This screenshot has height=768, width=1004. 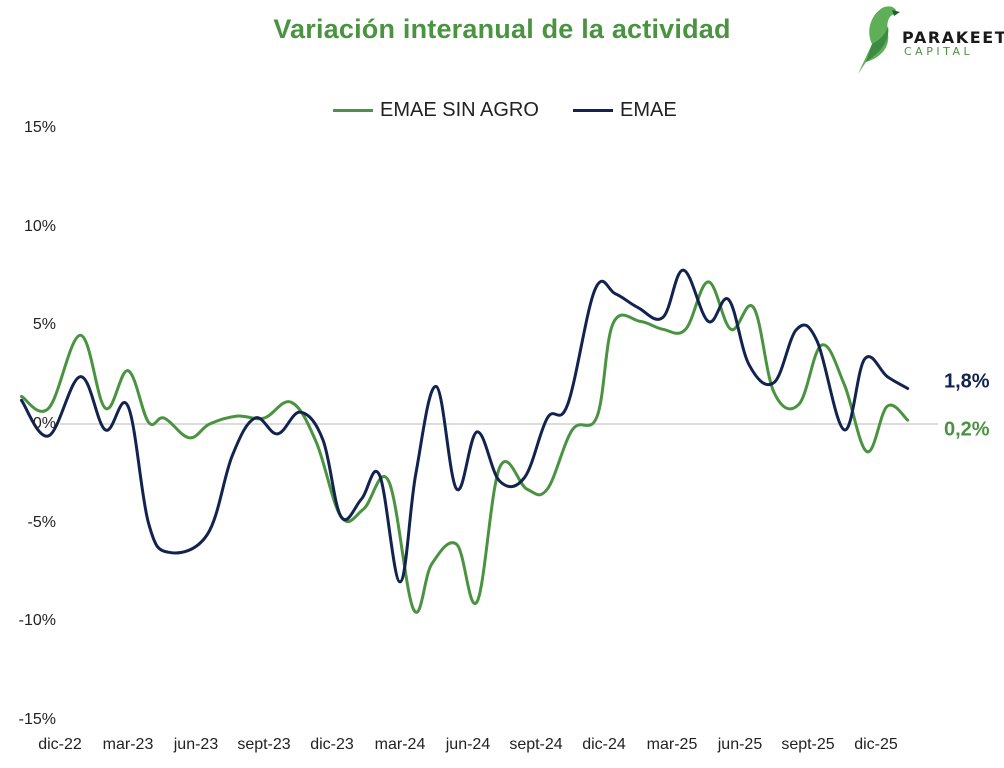 I want to click on legend-swatch-emae, so click(x=593, y=110).